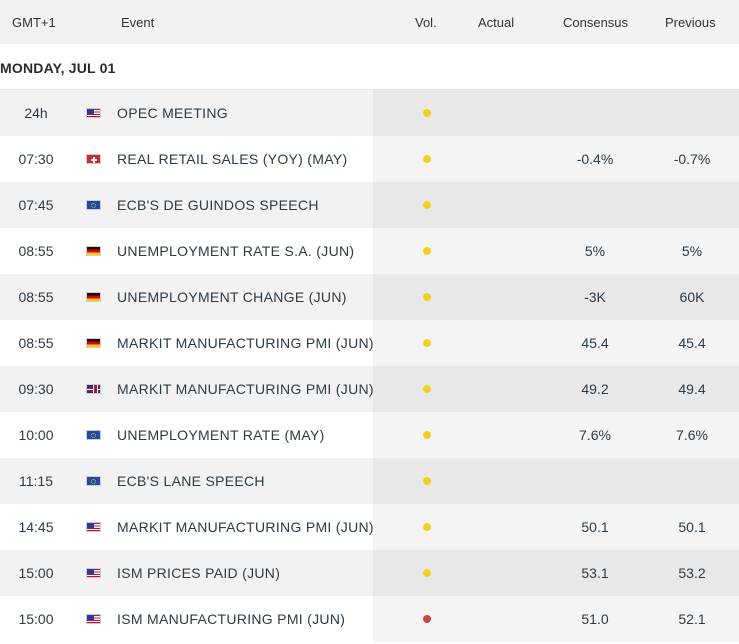  Describe the element at coordinates (692, 389) in the screenshot. I see `previous-value: 49.4` at that location.